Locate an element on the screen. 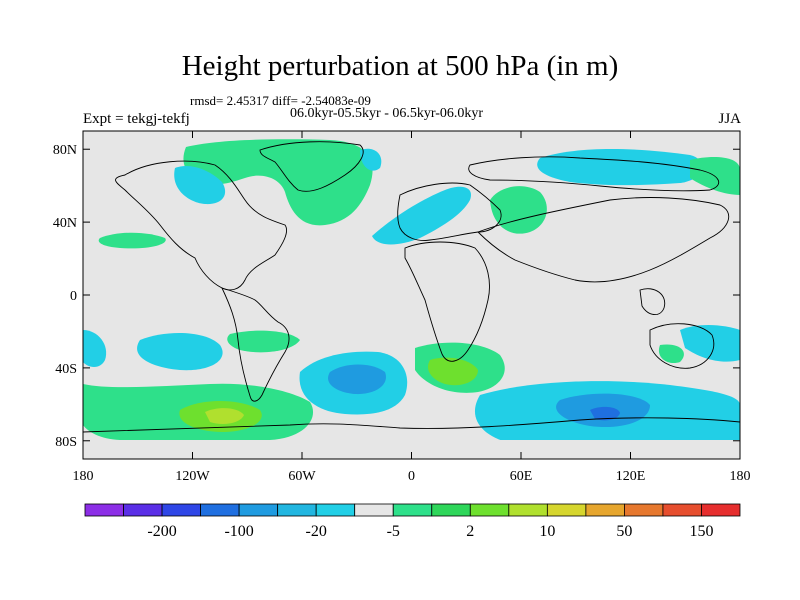  colorbar-label: -20 is located at coordinates (316, 531).